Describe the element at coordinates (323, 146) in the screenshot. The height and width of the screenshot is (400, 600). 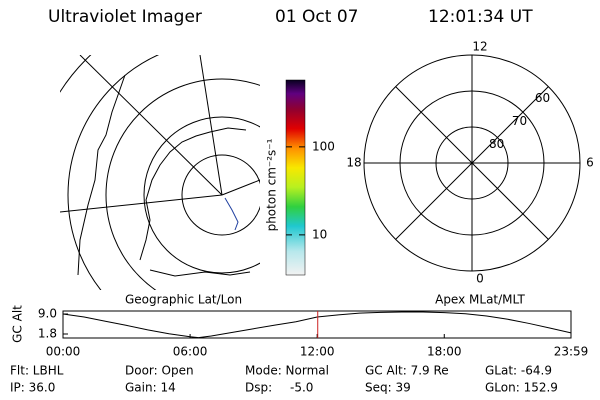
I see `colorbar-tick-label: 100` at that location.